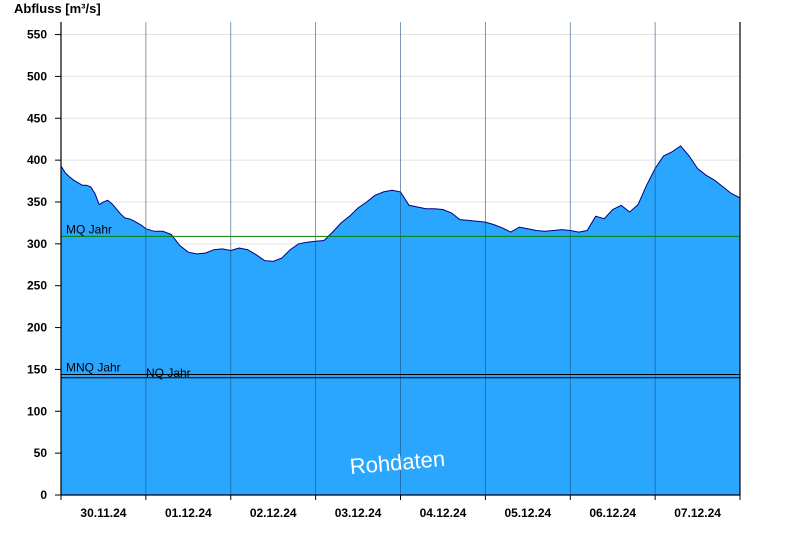 Image resolution: width=800 pixels, height=550 pixels. I want to click on x-tick-label-7: 07.12.24, so click(697, 513).